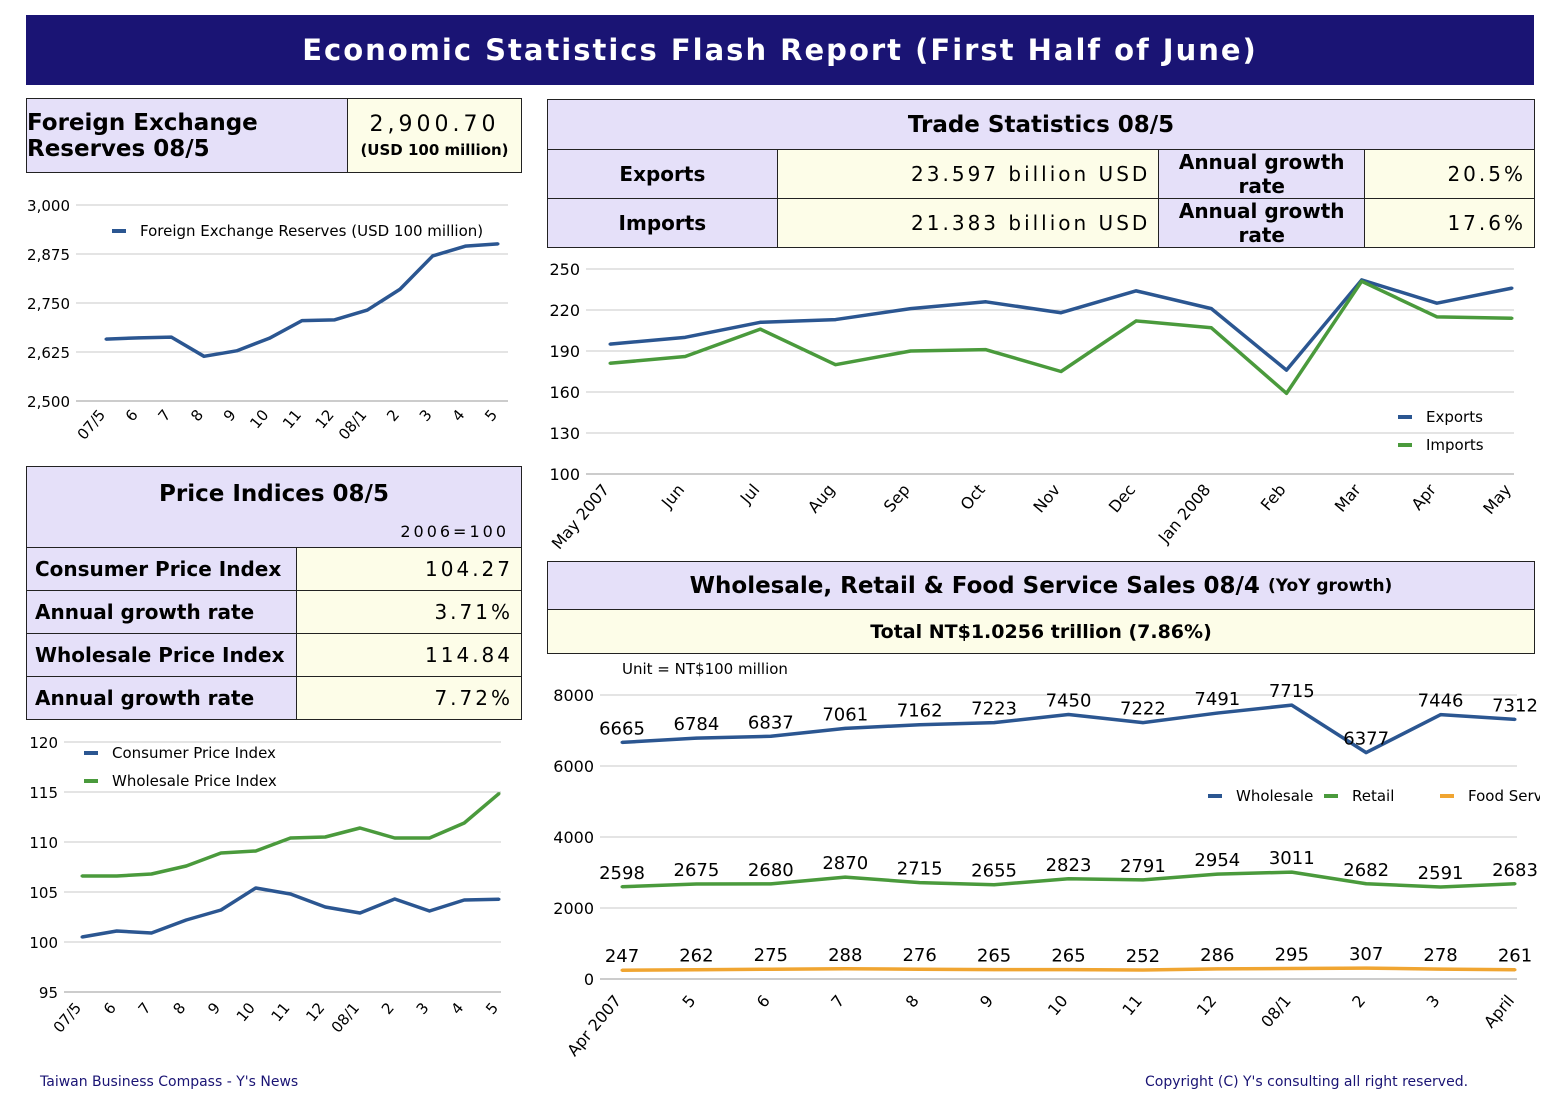 The image size is (1557, 1097). Describe the element at coordinates (672, 496) in the screenshot. I see `x-tick-label: Jun` at that location.